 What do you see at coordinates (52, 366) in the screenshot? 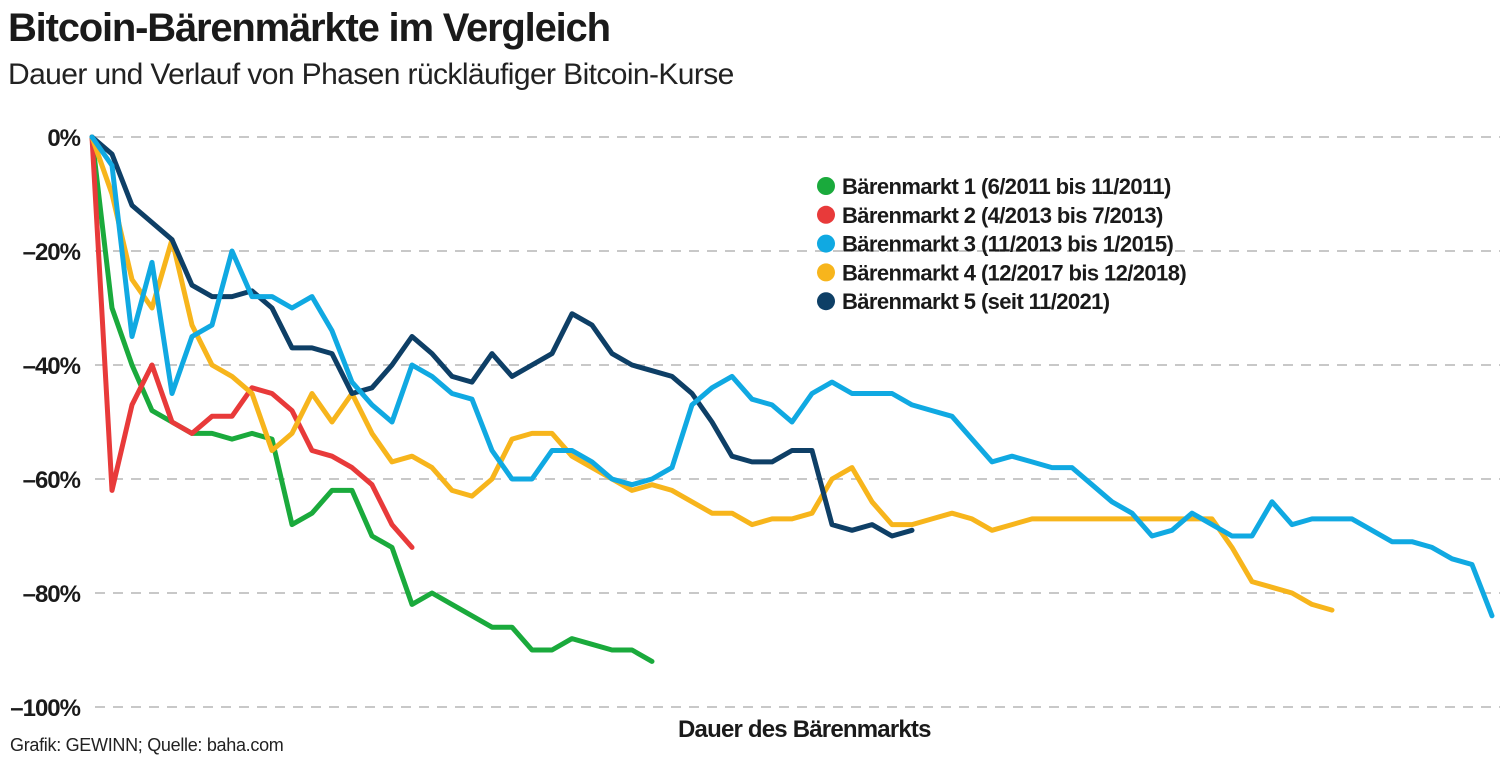
I see `y-tick-label: –40%` at bounding box center [52, 366].